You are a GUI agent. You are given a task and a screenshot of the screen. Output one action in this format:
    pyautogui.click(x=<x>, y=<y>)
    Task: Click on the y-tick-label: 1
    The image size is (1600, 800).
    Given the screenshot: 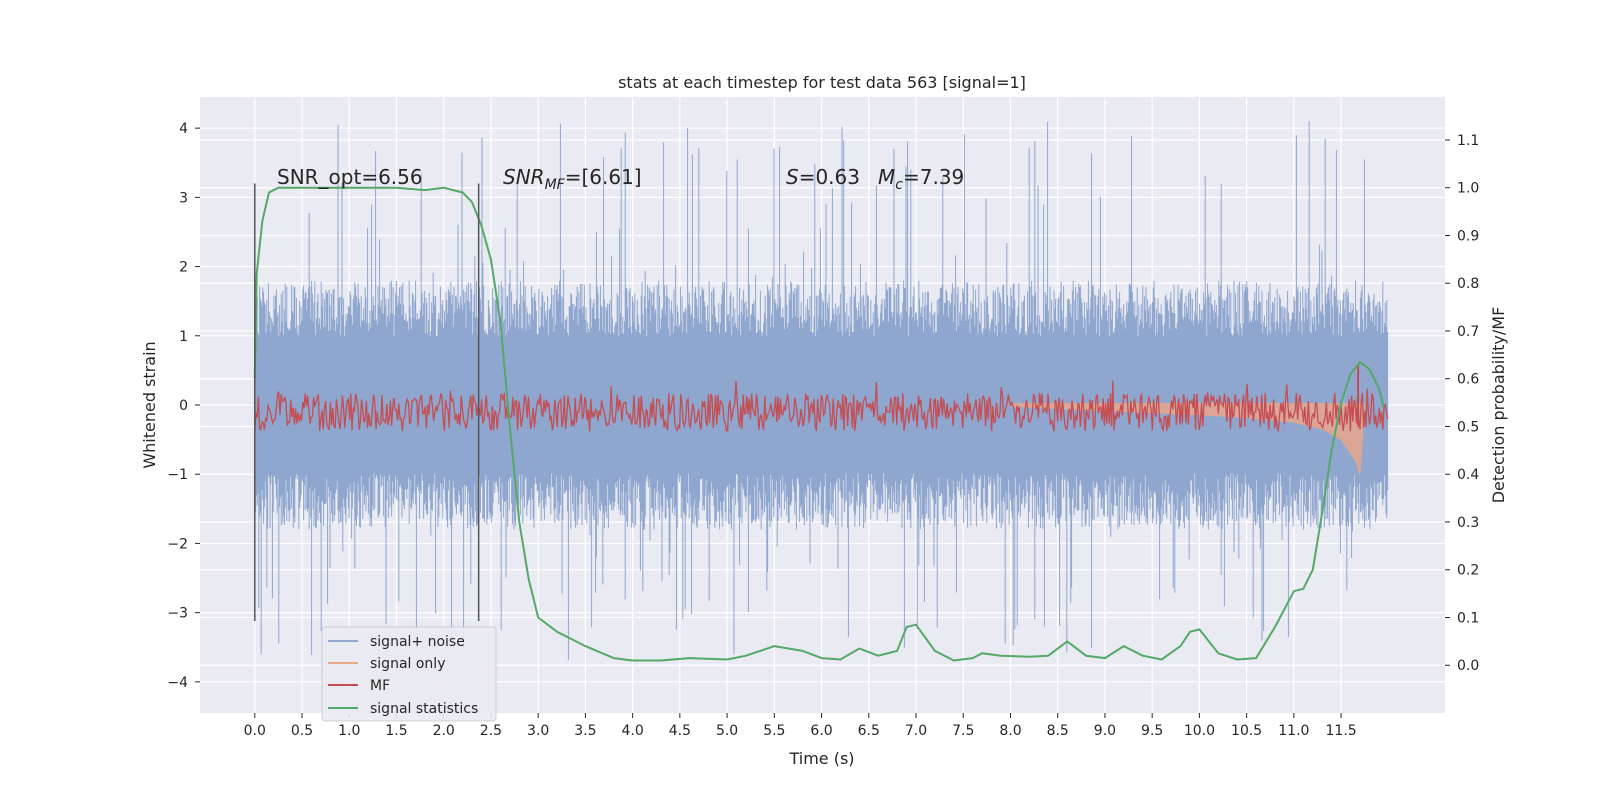 What is the action you would take?
    pyautogui.click(x=183, y=337)
    